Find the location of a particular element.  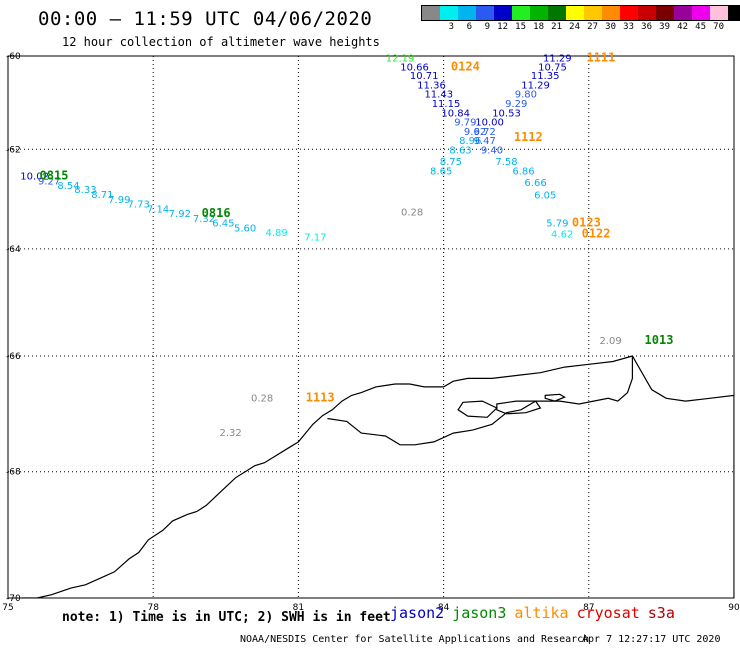

swh-observation: 7.99 is located at coordinates (119, 200).